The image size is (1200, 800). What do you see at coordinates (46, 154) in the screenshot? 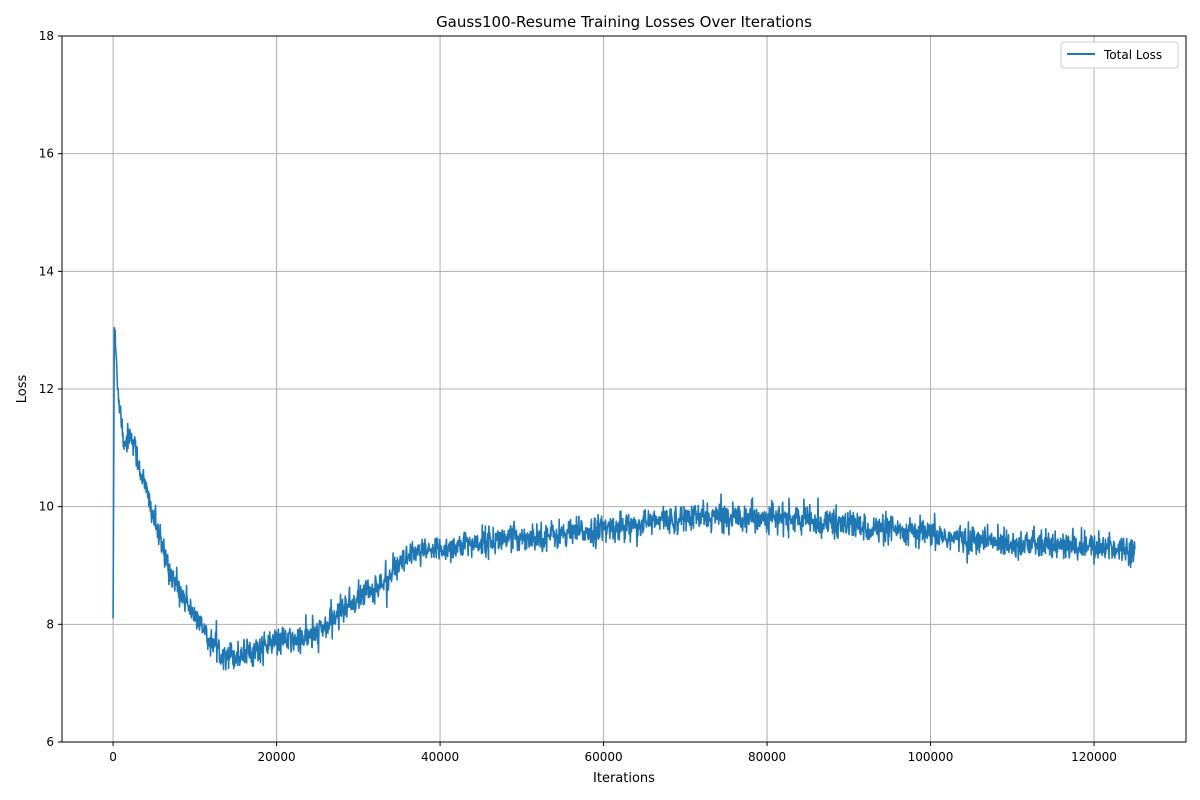
I see `y-tick-label: 16` at bounding box center [46, 154].